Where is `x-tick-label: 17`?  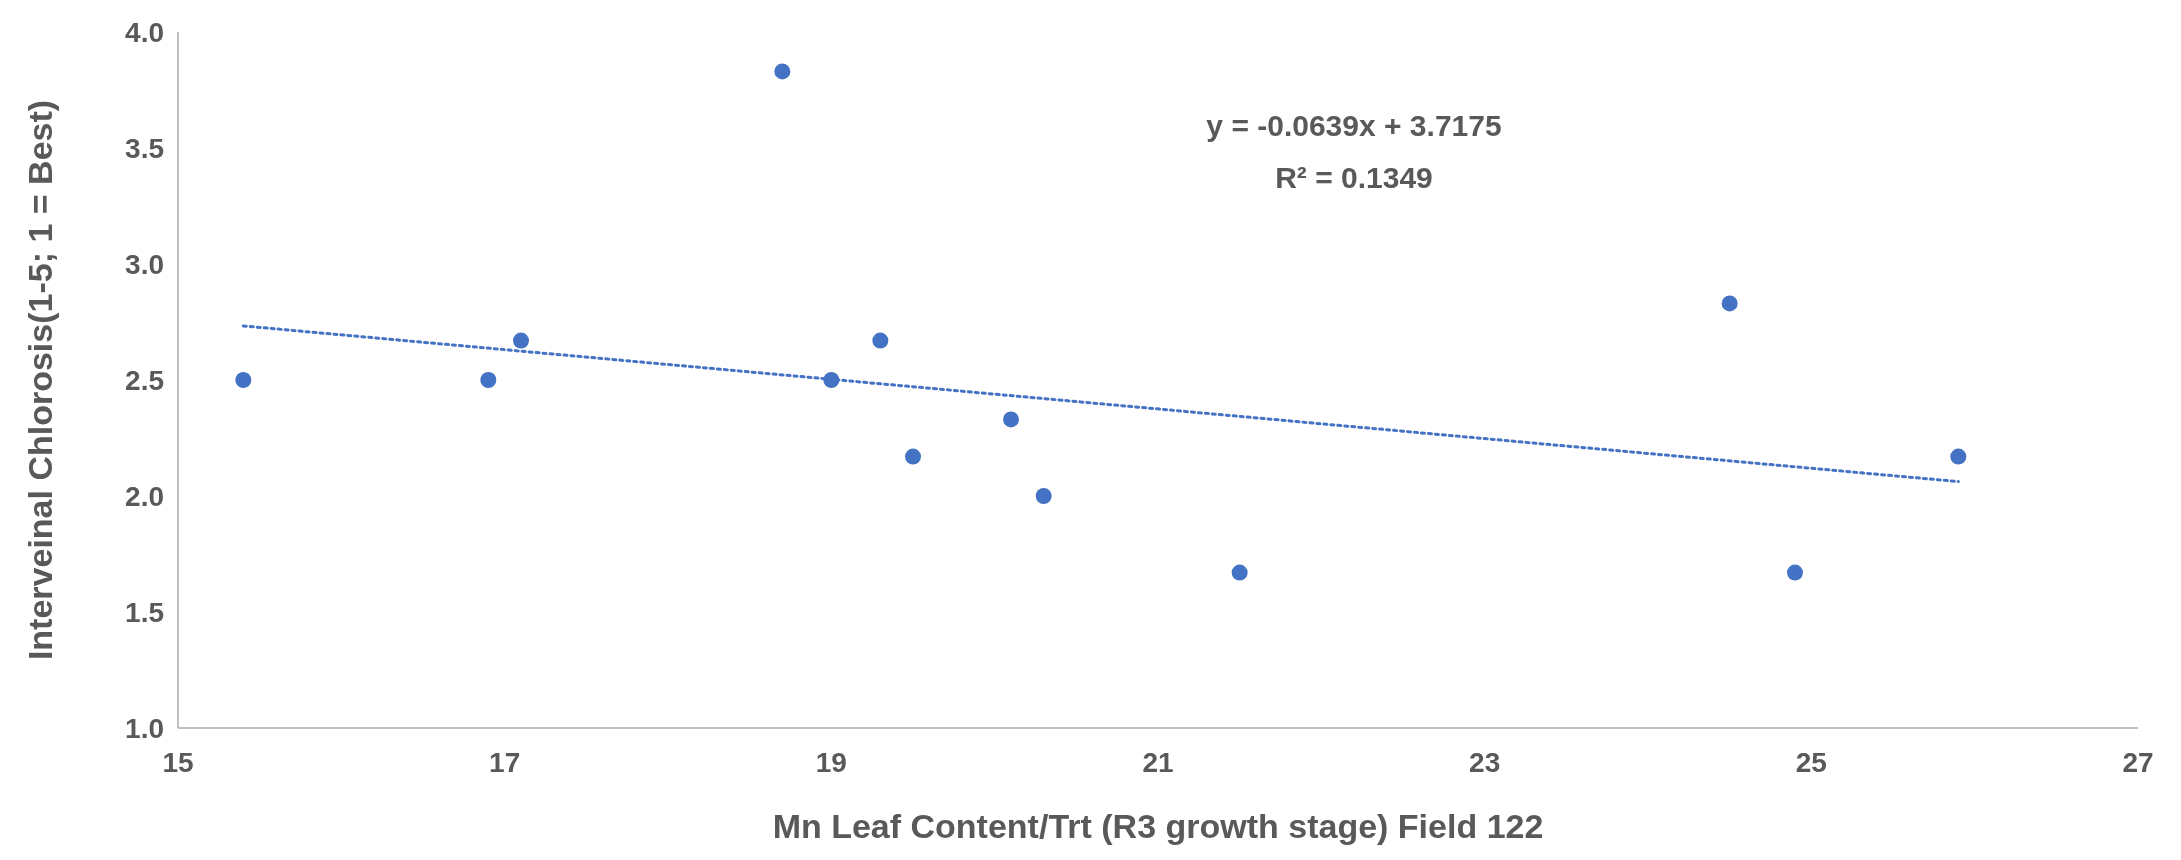
x-tick-label: 17 is located at coordinates (505, 762).